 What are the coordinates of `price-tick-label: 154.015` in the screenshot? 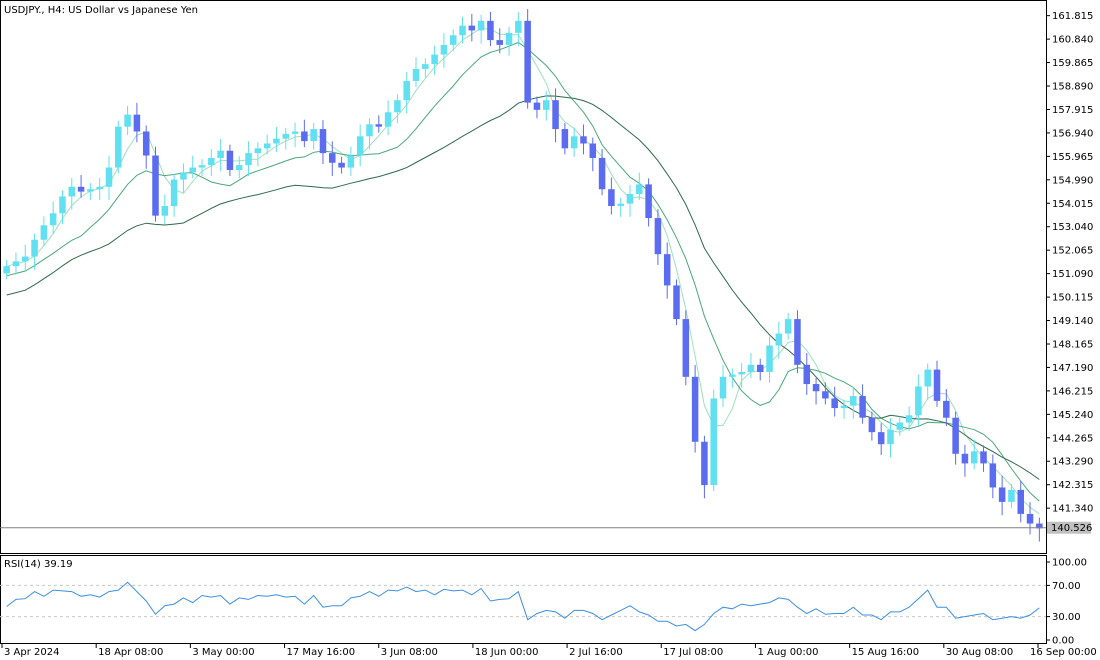 It's located at (1072, 204).